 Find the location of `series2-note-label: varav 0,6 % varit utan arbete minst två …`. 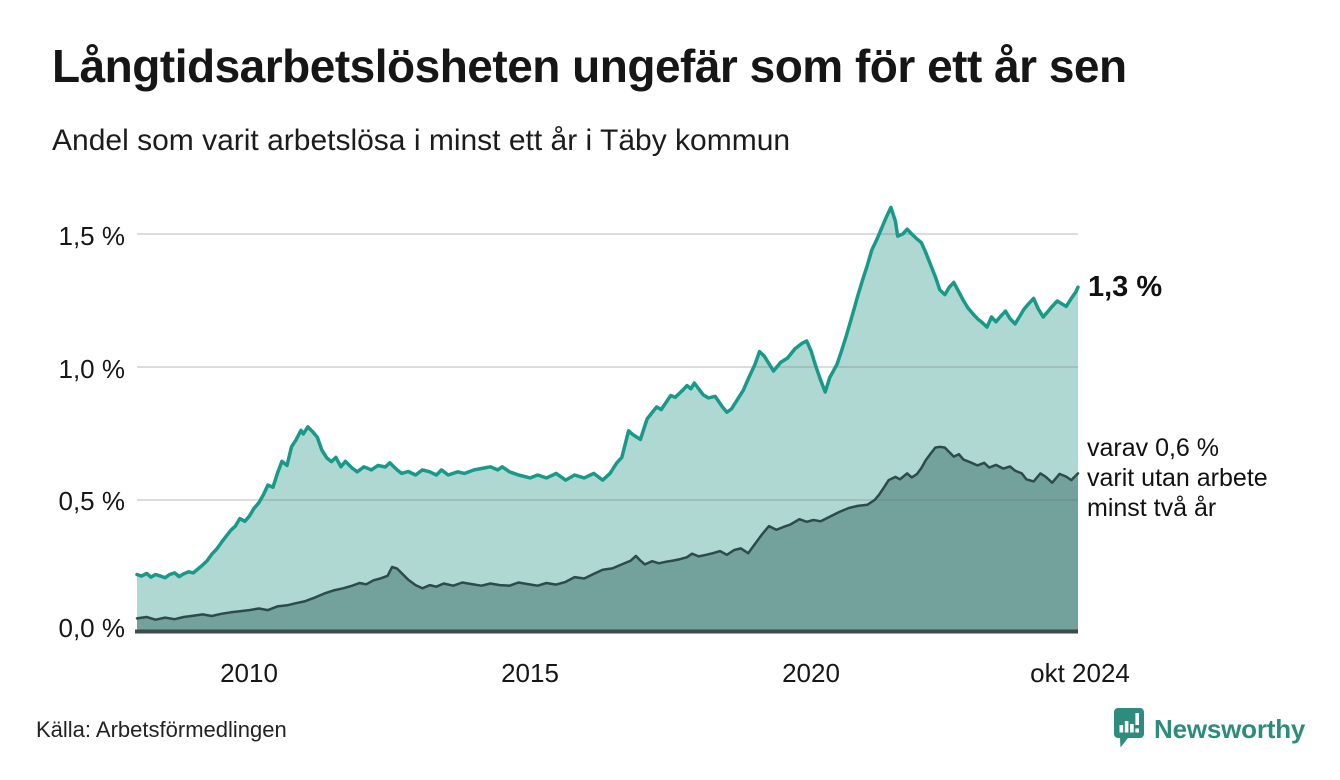

series2-note-label: varav 0,6 % varit utan arbete minst två … is located at coordinates (1177, 478).